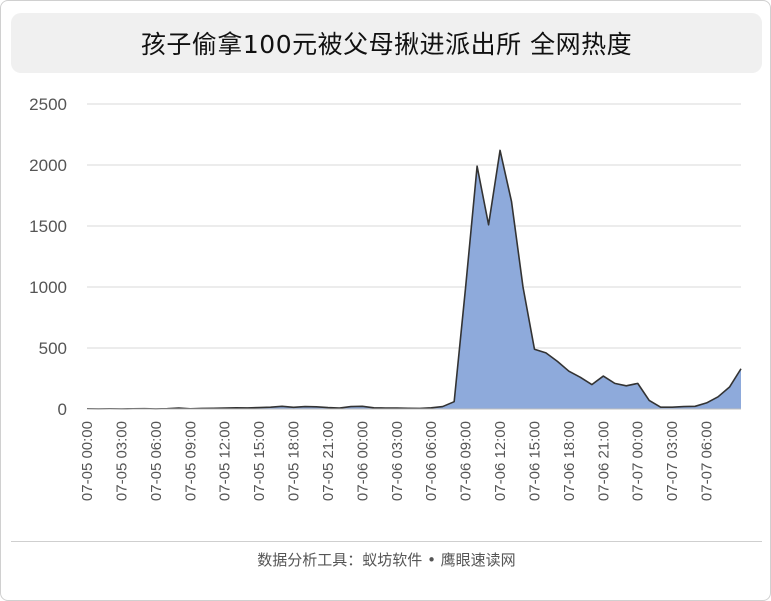 The image size is (771, 601). Describe the element at coordinates (386, 560) in the screenshot. I see `footer-credit: 数据分析工具：蚁坊软件 • 鹰眼速读网` at that location.